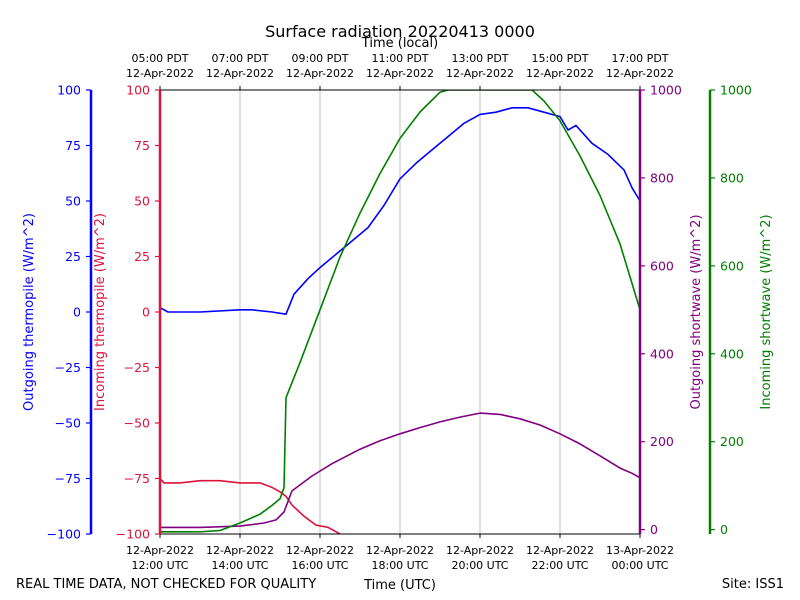 This screenshot has width=800, height=600. What do you see at coordinates (640, 550) in the screenshot?
I see `x-tick-label: 13-Apr-2022` at bounding box center [640, 550].